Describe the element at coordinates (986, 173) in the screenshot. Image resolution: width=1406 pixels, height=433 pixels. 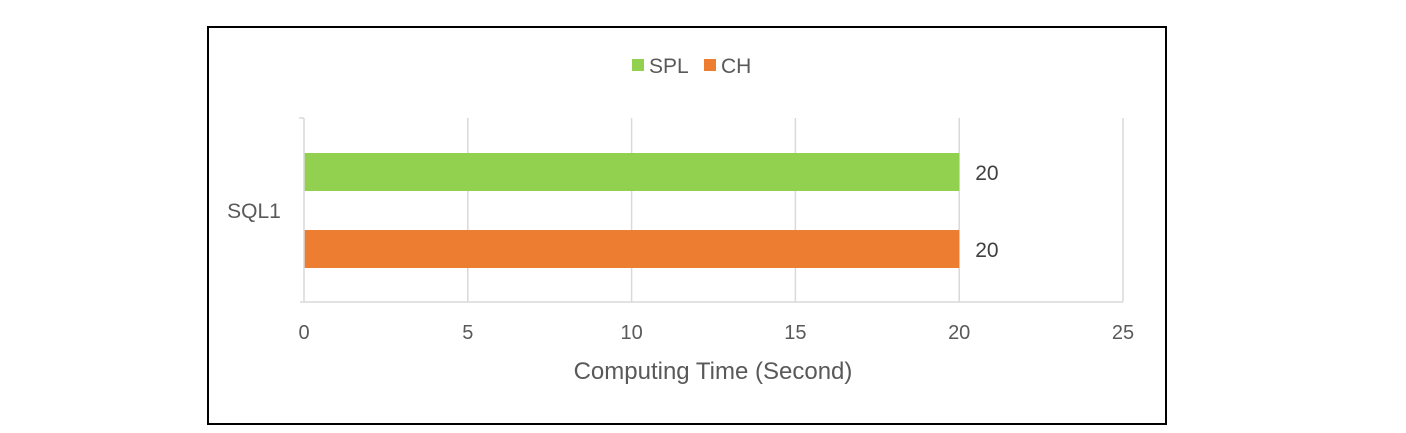
I see `data-label-spl-sql1: 20` at that location.